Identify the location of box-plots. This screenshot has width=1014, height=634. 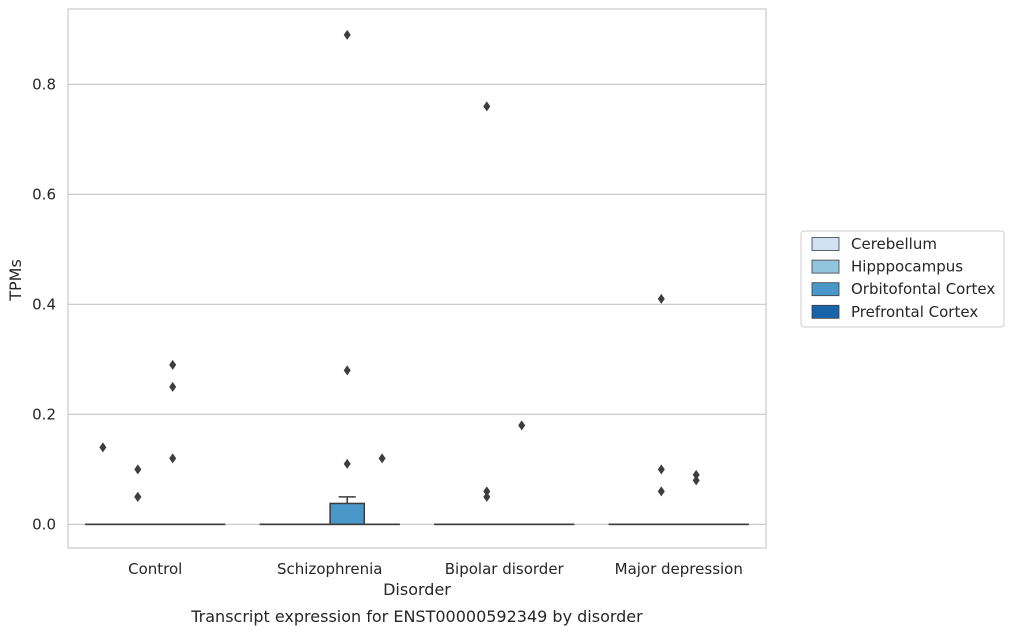
(417, 511).